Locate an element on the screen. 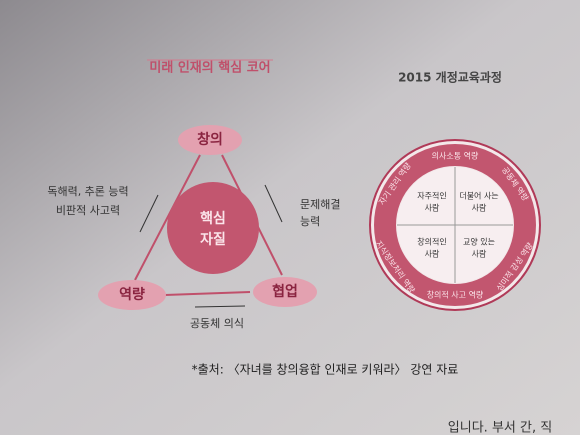  node-label: 역량 is located at coordinates (132, 294).